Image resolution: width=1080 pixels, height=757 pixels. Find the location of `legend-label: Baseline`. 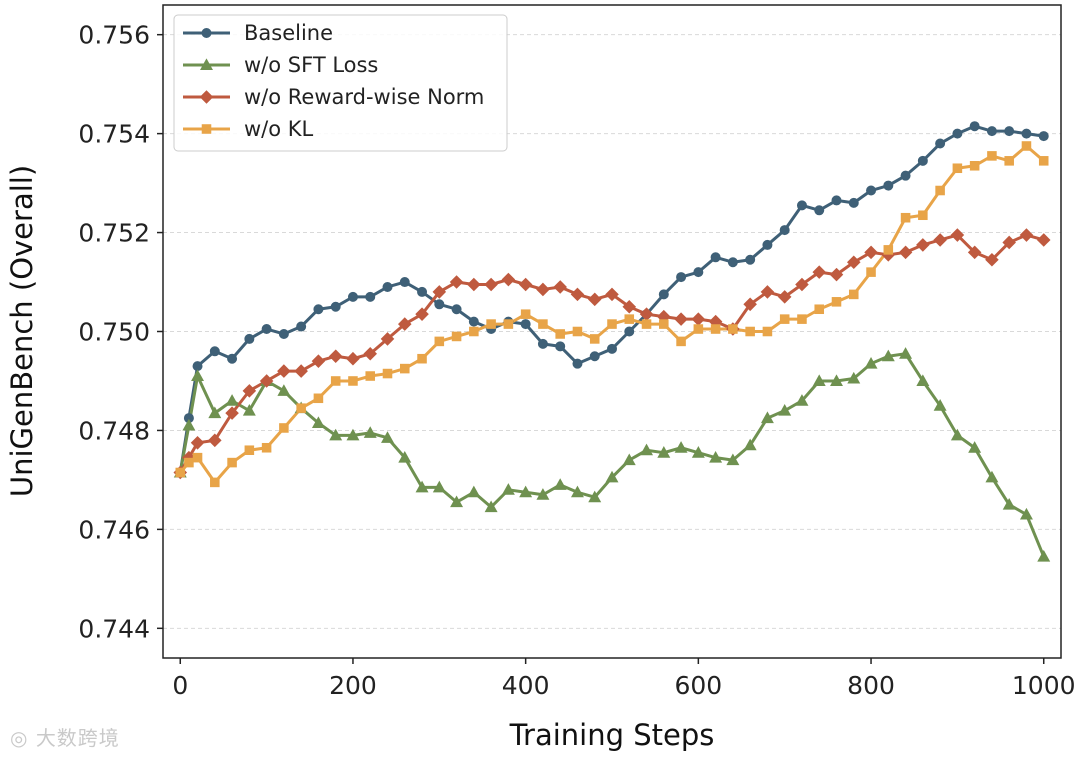

legend-label: Baseline is located at coordinates (288, 33).